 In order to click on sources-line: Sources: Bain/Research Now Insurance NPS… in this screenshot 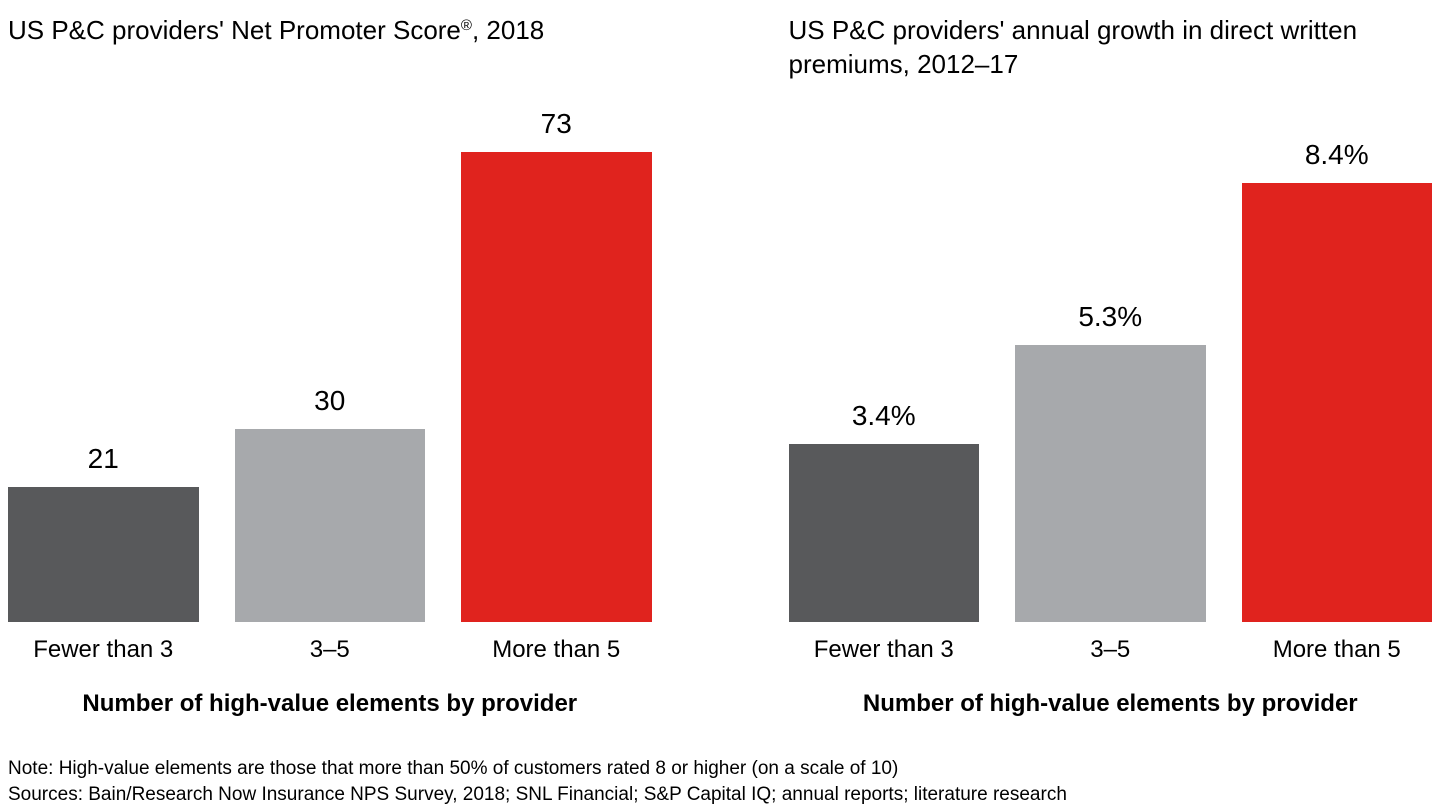, I will do `click(537, 795)`.